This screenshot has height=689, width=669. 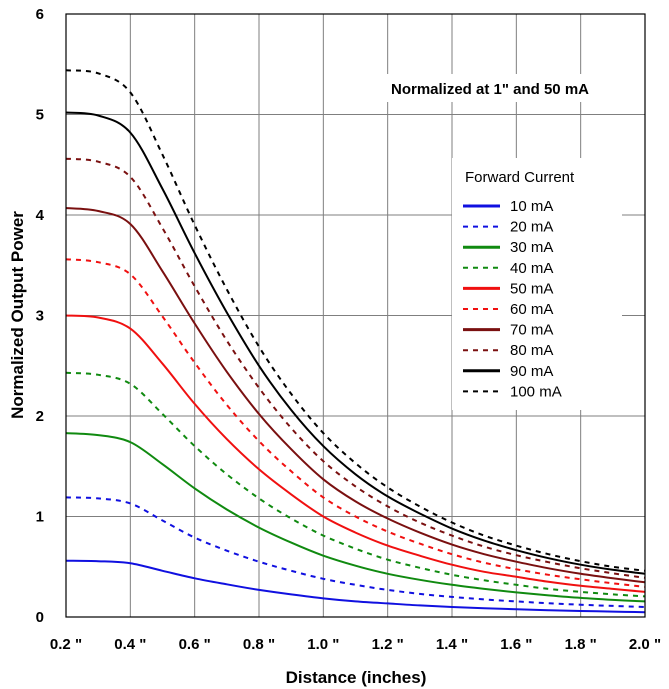 What do you see at coordinates (40, 416) in the screenshot?
I see `y-tick-label: 2` at bounding box center [40, 416].